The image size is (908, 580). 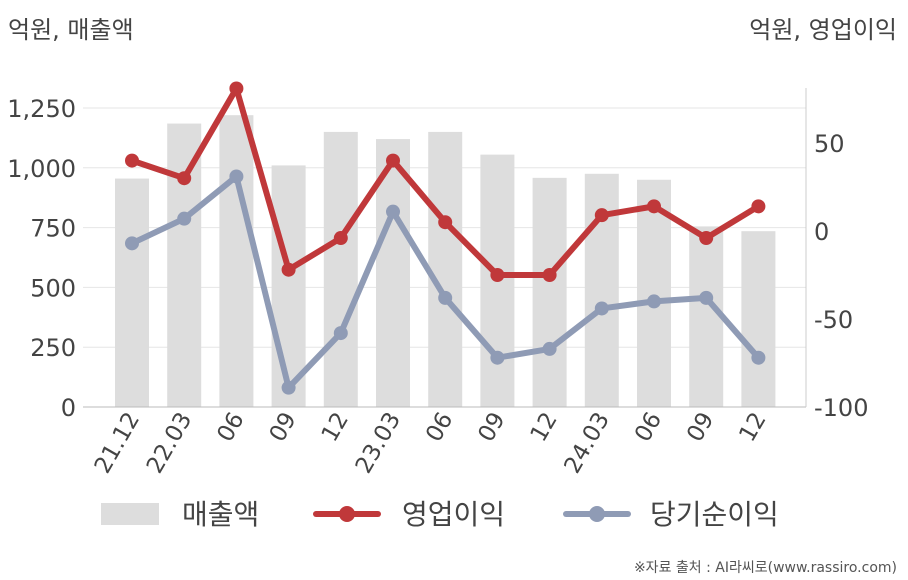 What do you see at coordinates (841, 408) in the screenshot?
I see `right-tick-label: -100` at bounding box center [841, 408].